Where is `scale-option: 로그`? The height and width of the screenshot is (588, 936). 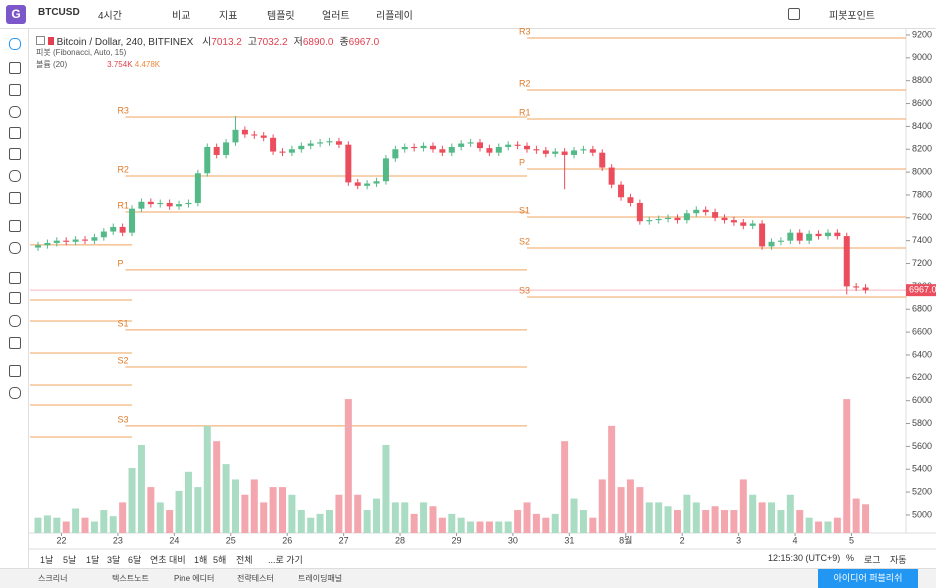 scale-option: 로그 is located at coordinates (872, 560).